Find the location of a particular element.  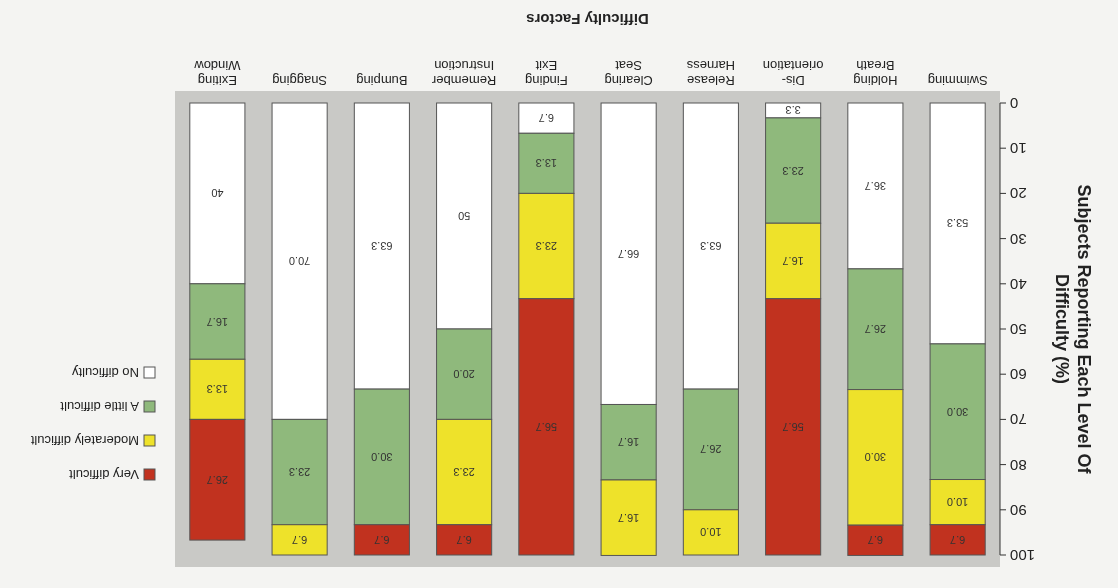

x-tick-label: Snagging is located at coordinates (300, 80).